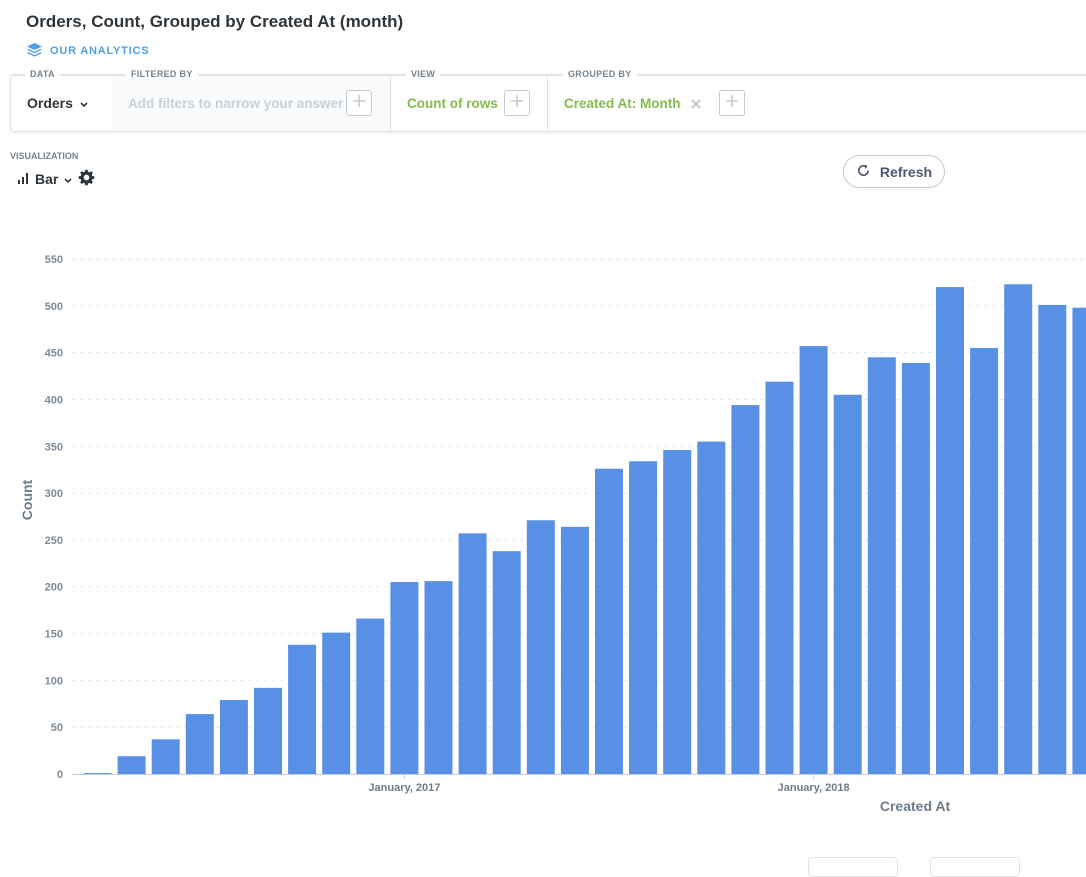  Describe the element at coordinates (814, 788) in the screenshot. I see `x-tick-label: January, 2018` at that location.